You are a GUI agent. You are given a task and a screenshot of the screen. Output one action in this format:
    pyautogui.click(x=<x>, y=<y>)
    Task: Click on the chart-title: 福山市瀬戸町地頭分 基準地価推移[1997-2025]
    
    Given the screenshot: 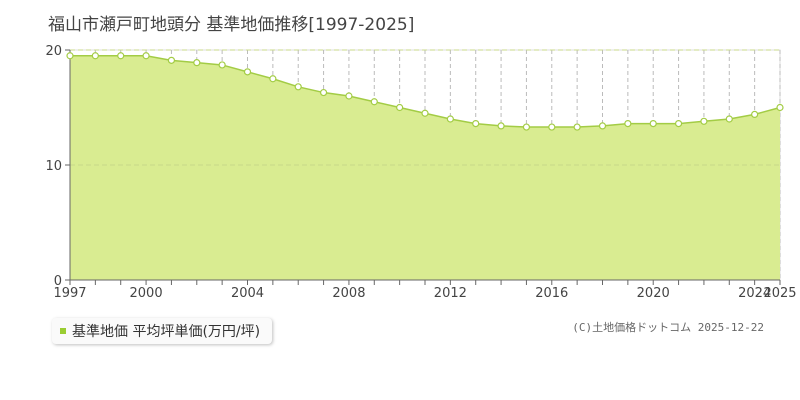 What is the action you would take?
    pyautogui.click(x=231, y=25)
    